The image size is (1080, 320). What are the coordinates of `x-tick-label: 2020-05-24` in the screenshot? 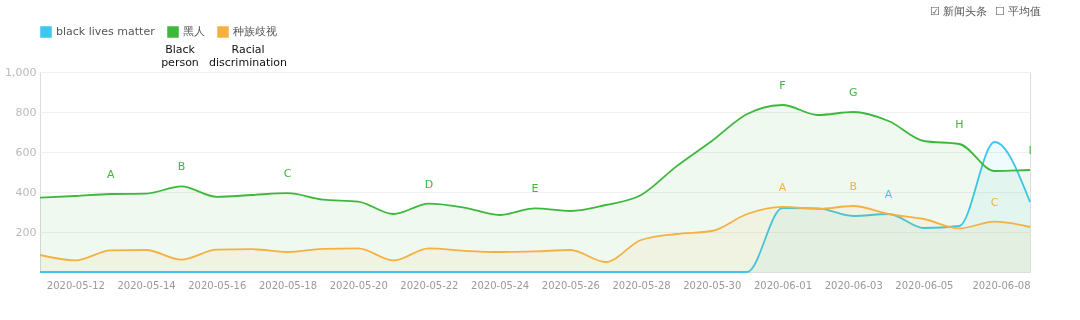 It's located at (500, 285).